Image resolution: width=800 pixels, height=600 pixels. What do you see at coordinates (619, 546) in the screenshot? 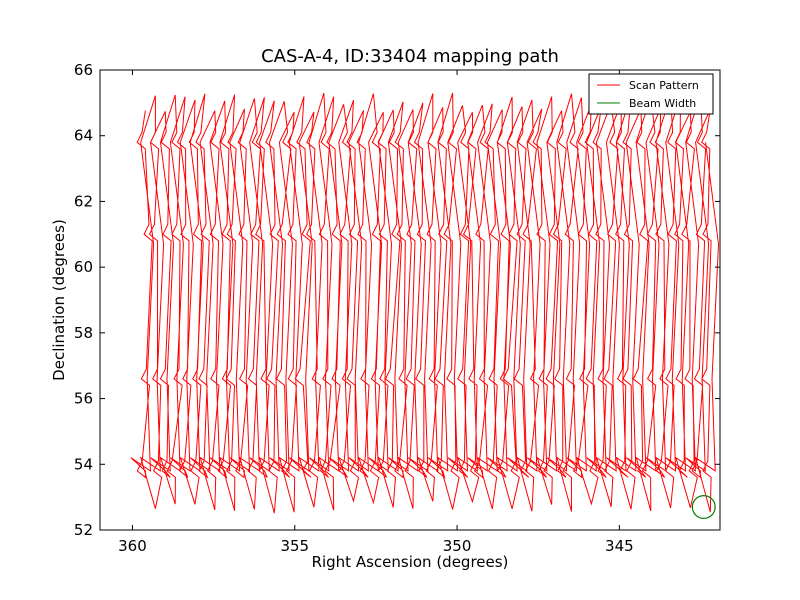
I see `x-tick-label: 345` at bounding box center [619, 546].